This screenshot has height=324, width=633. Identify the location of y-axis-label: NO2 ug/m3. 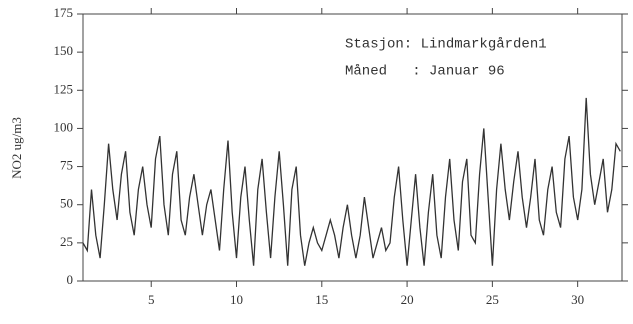
(16, 148).